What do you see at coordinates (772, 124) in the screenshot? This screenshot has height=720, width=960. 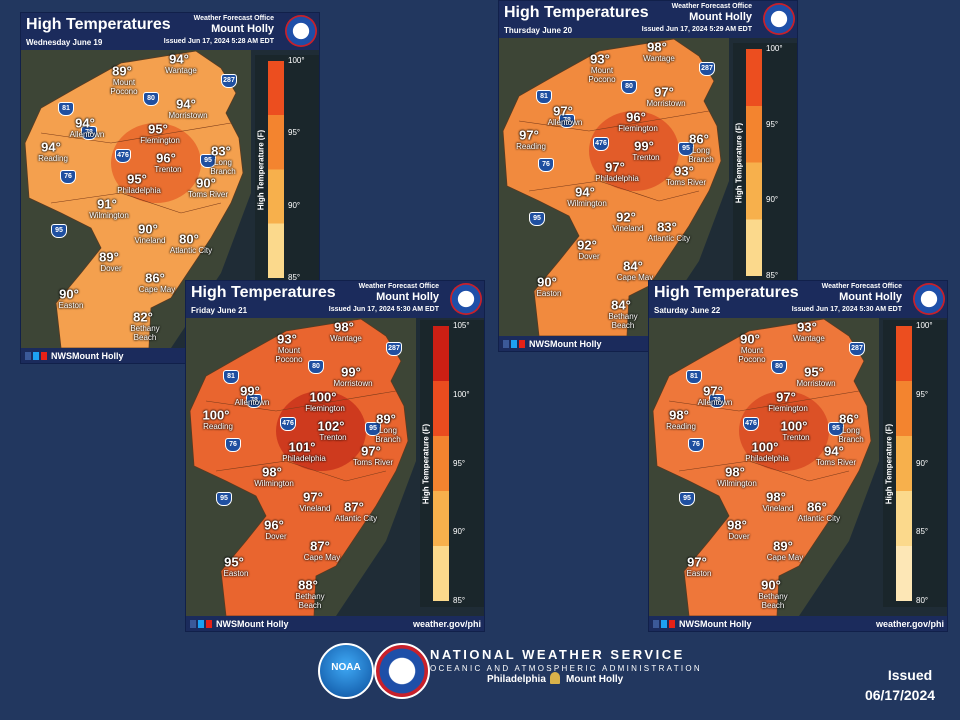 I see `colorbar-tick: 95°` at bounding box center [772, 124].